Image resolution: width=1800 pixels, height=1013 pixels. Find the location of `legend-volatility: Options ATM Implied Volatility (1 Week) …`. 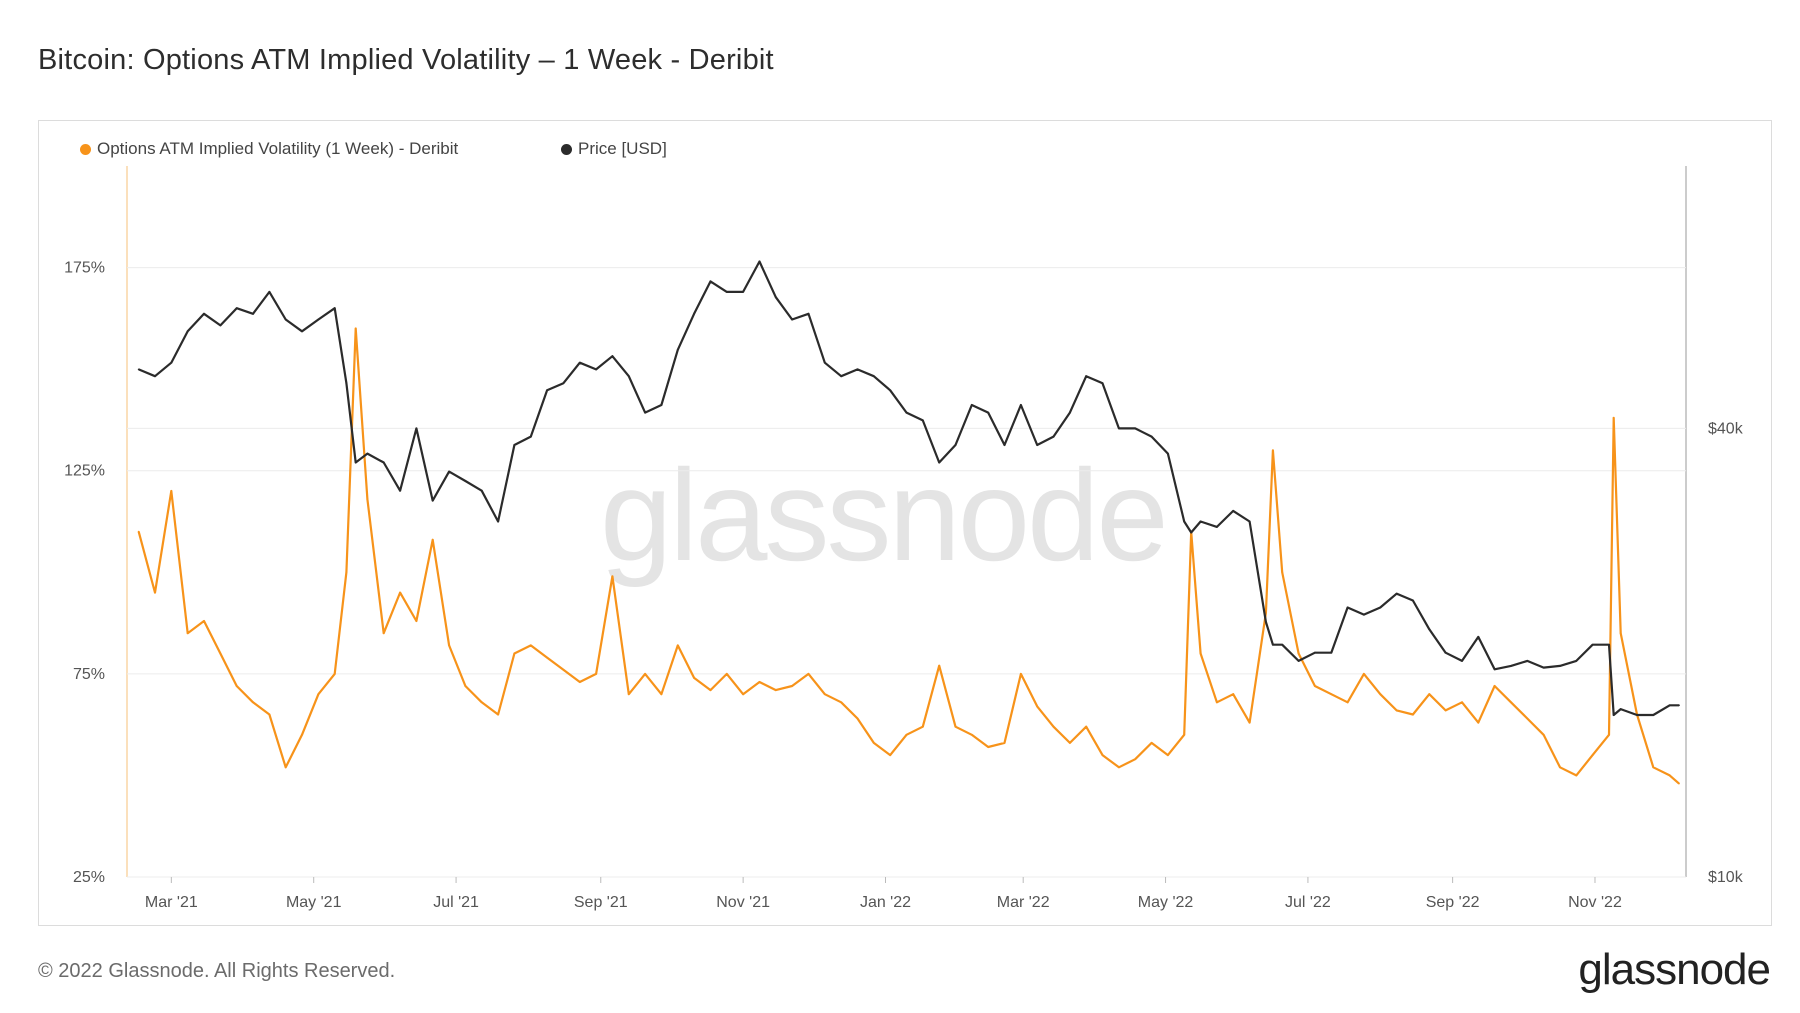

legend-volatility: Options ATM Implied Volatility (1 Week) … is located at coordinates (269, 149).